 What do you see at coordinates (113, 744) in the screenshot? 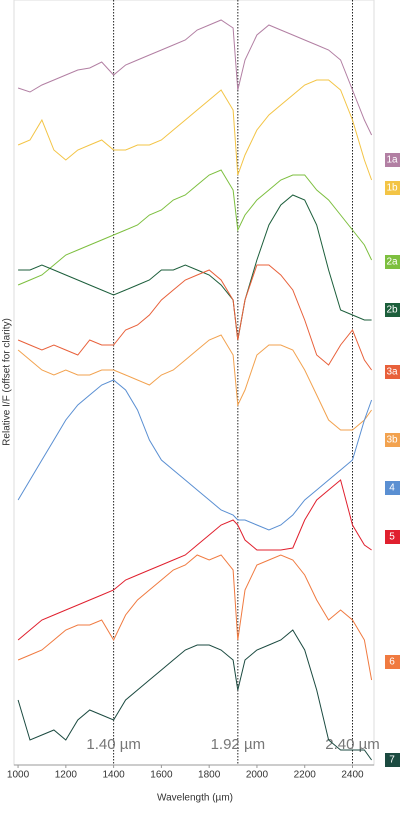
I see `annotation: 1.40 µm` at bounding box center [113, 744].